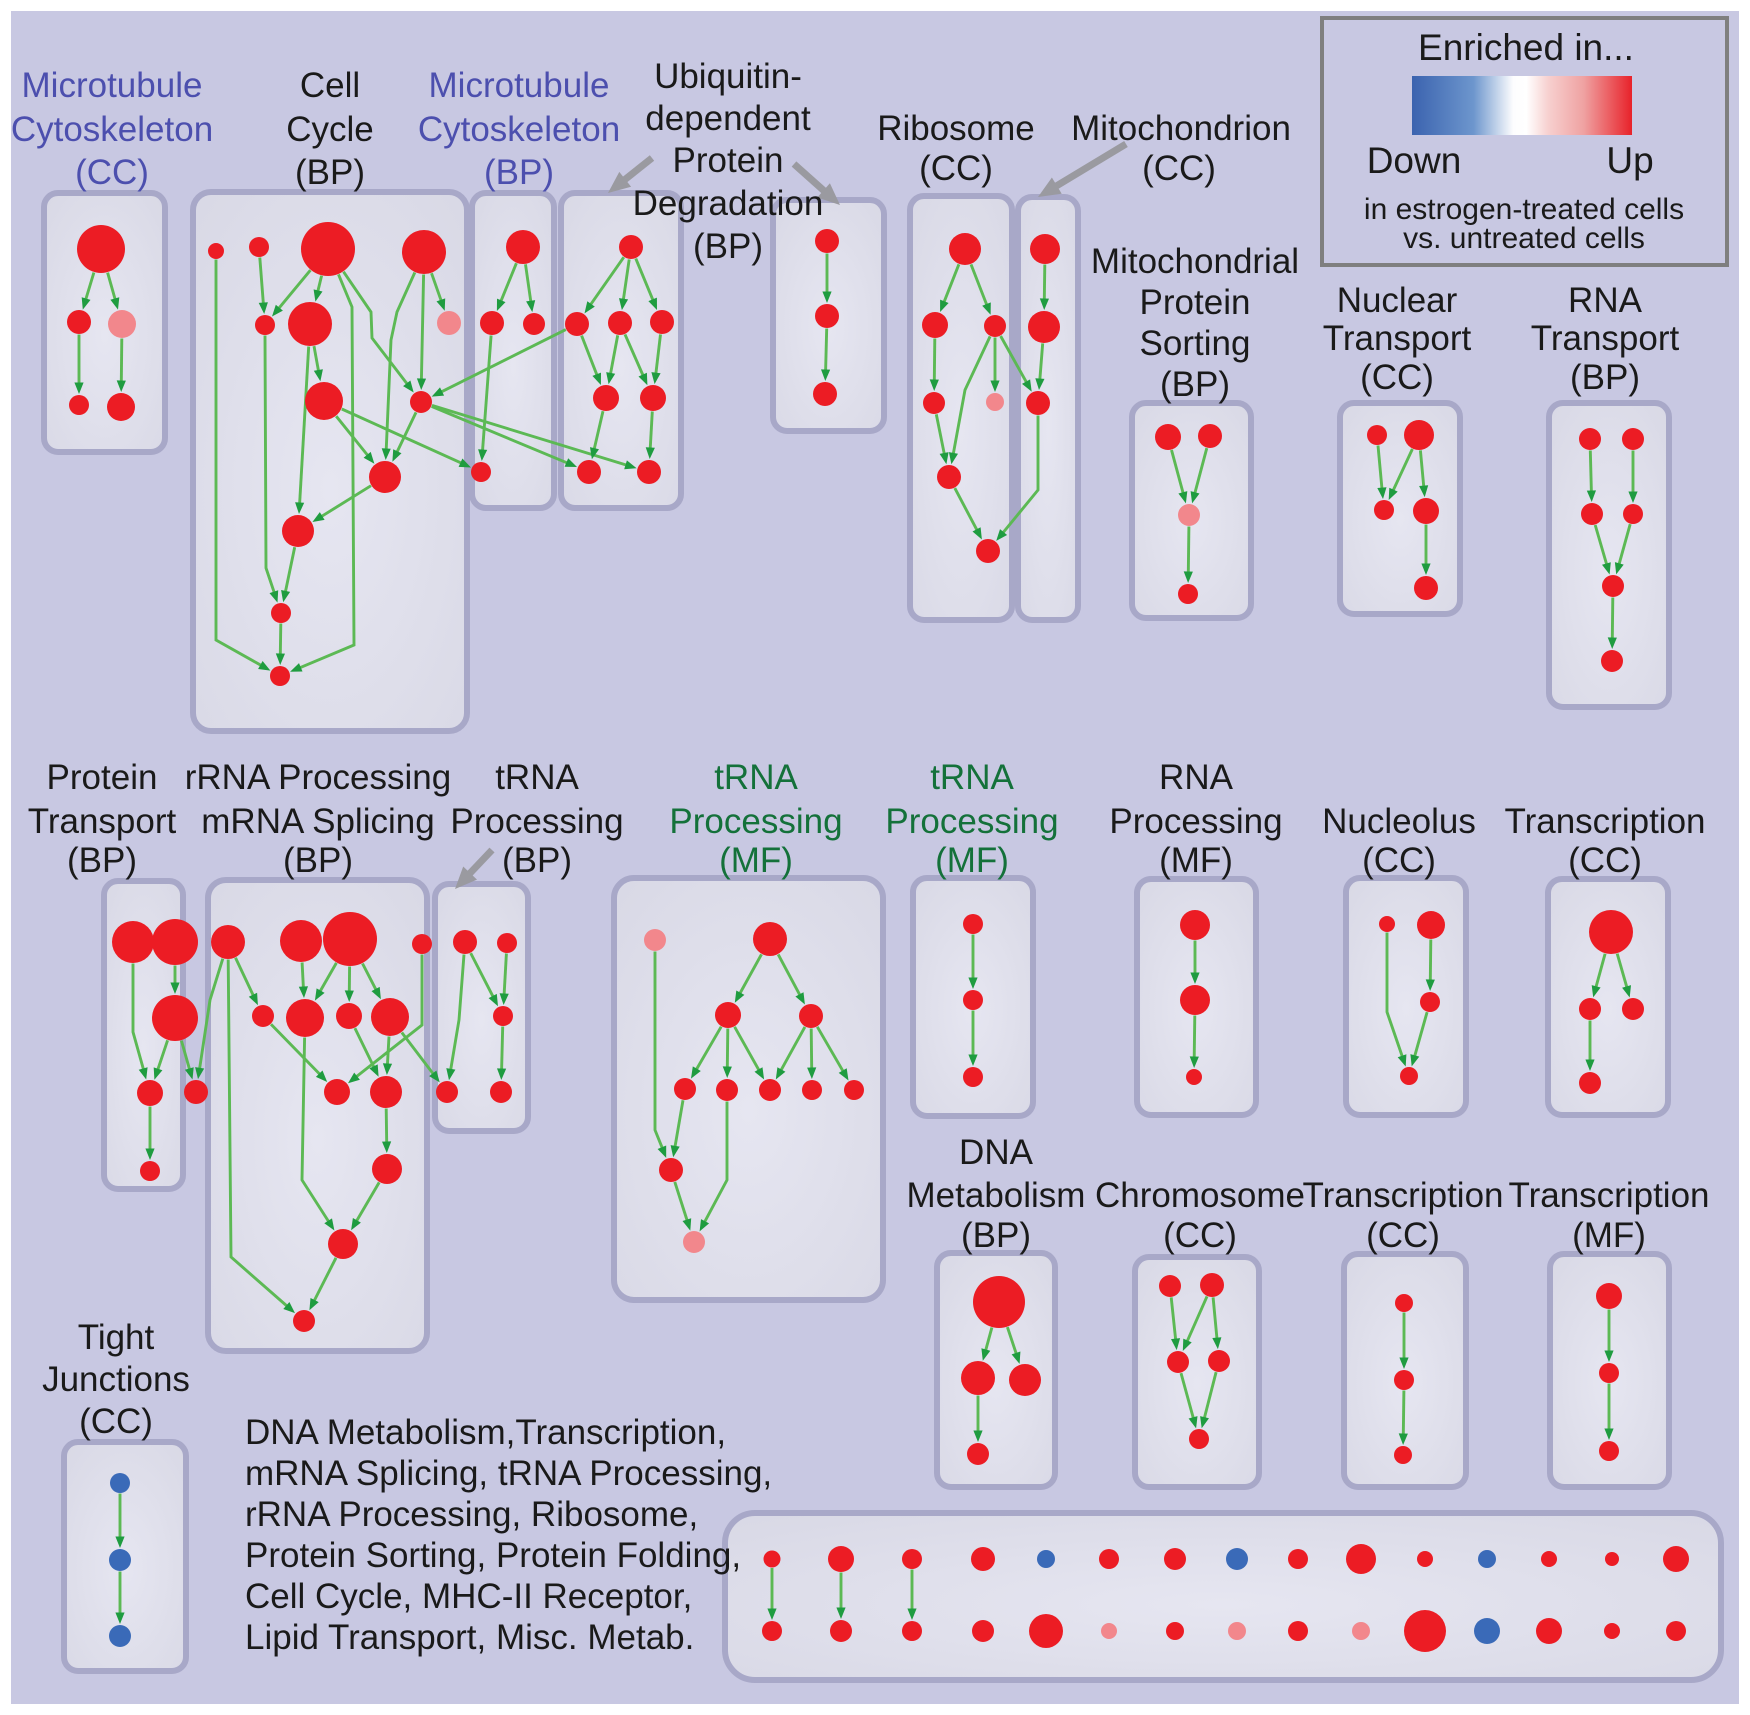  What do you see at coordinates (728, 76) in the screenshot?
I see `svg-text: Ubiquitin-` at bounding box center [728, 76].